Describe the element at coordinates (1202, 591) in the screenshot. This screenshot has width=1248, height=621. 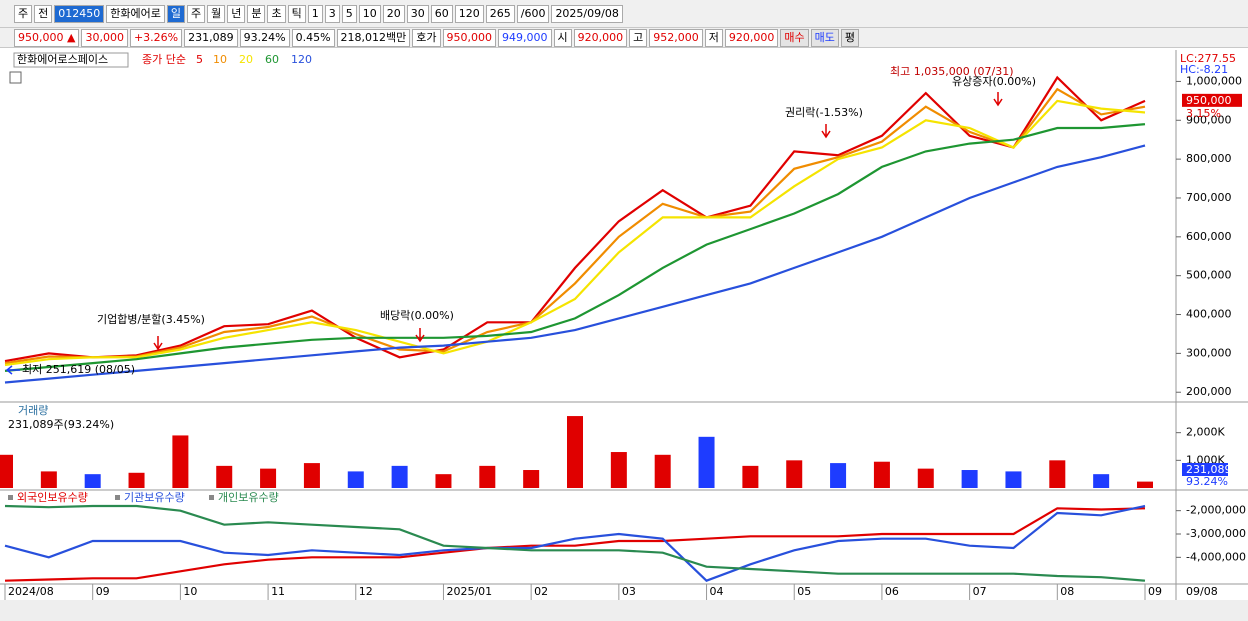
I see `x-end-label: 09/08` at that location.